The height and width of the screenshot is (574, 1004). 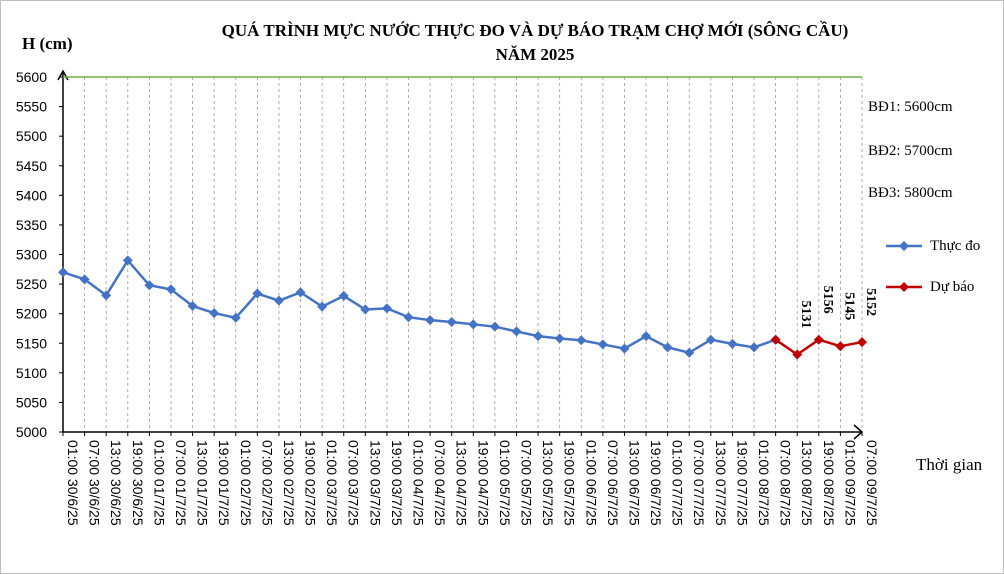 I want to click on x-tick-label: 19:00 30/6/25, so click(x=138, y=483).